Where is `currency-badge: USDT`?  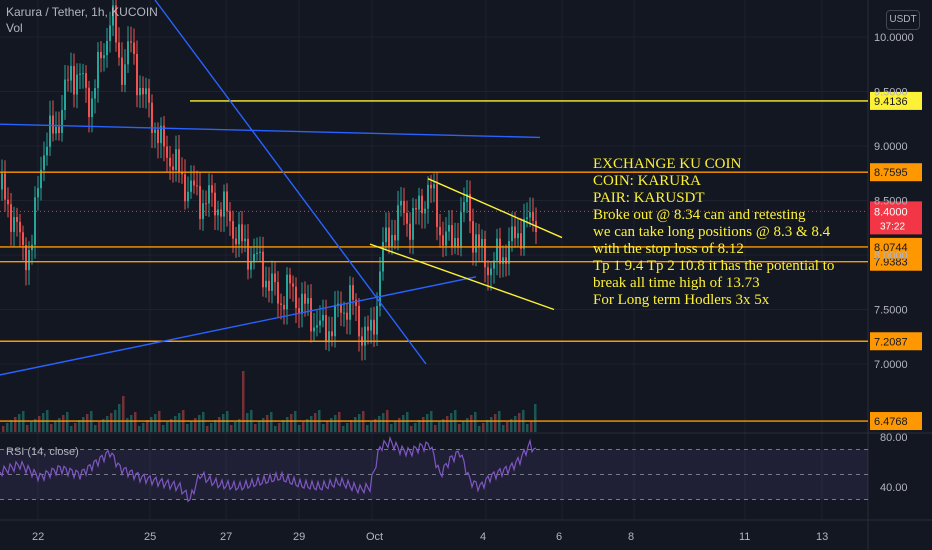
currency-badge: USDT is located at coordinates (903, 20).